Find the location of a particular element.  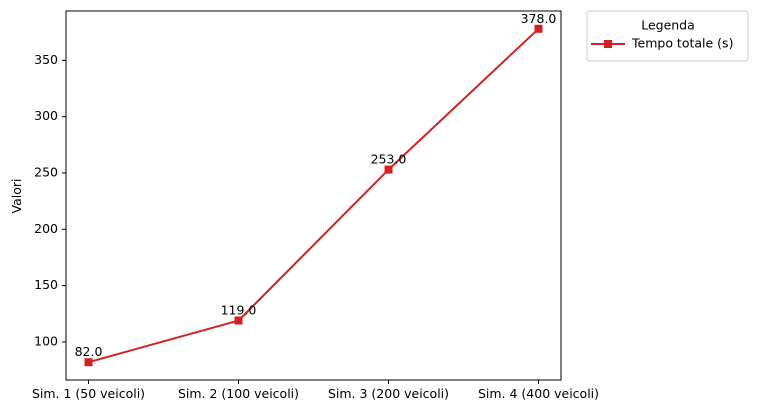

data-label: 119.0 is located at coordinates (239, 310).